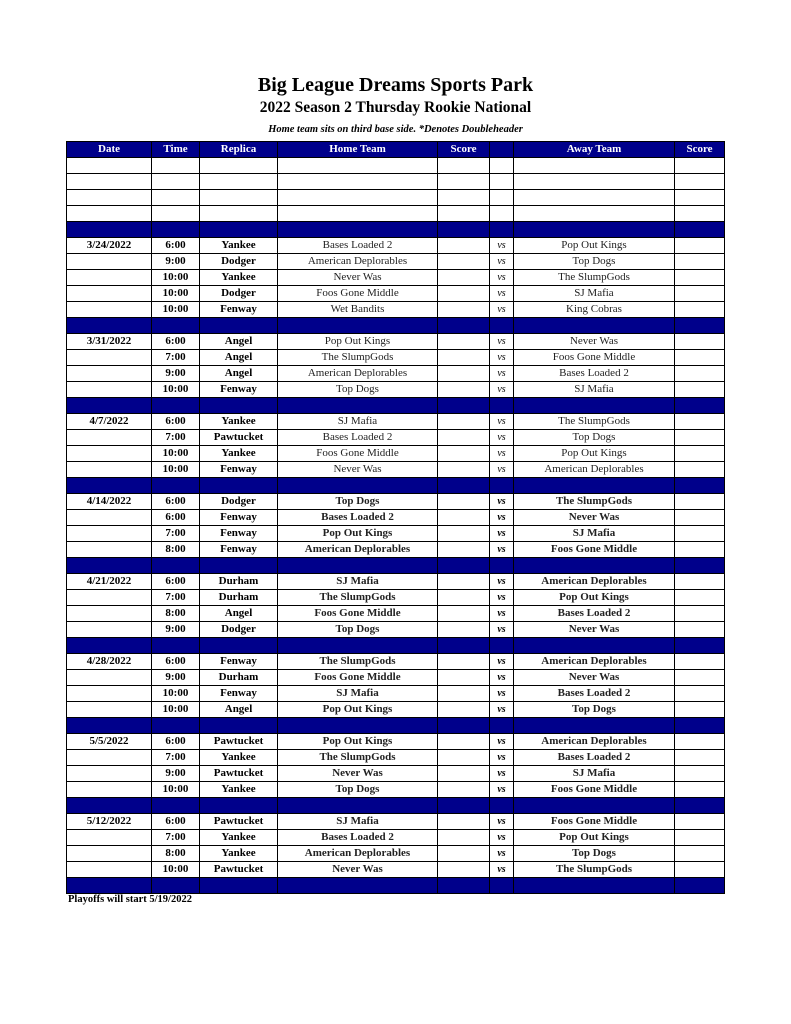 The width and height of the screenshot is (791, 1024). Describe the element at coordinates (357, 261) in the screenshot. I see `home-team-cell: American Deplorables` at that location.